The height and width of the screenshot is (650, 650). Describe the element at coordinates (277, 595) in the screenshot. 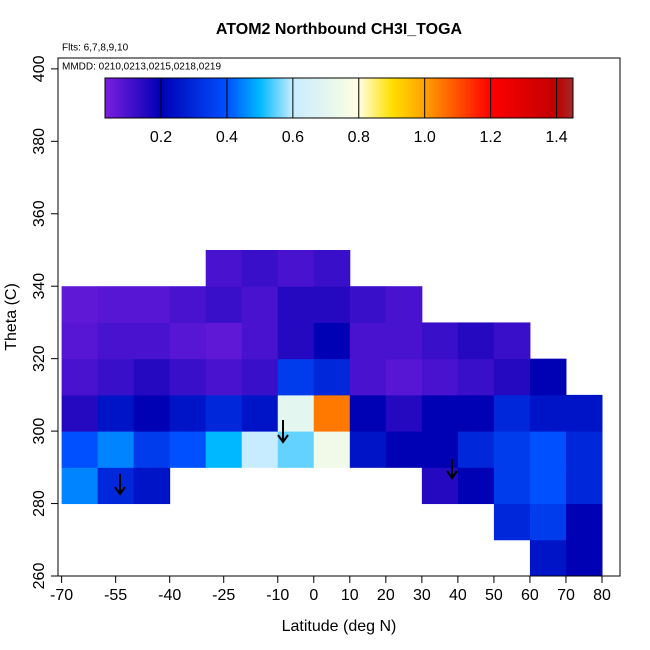

I see `x-tick-label: -10` at that location.